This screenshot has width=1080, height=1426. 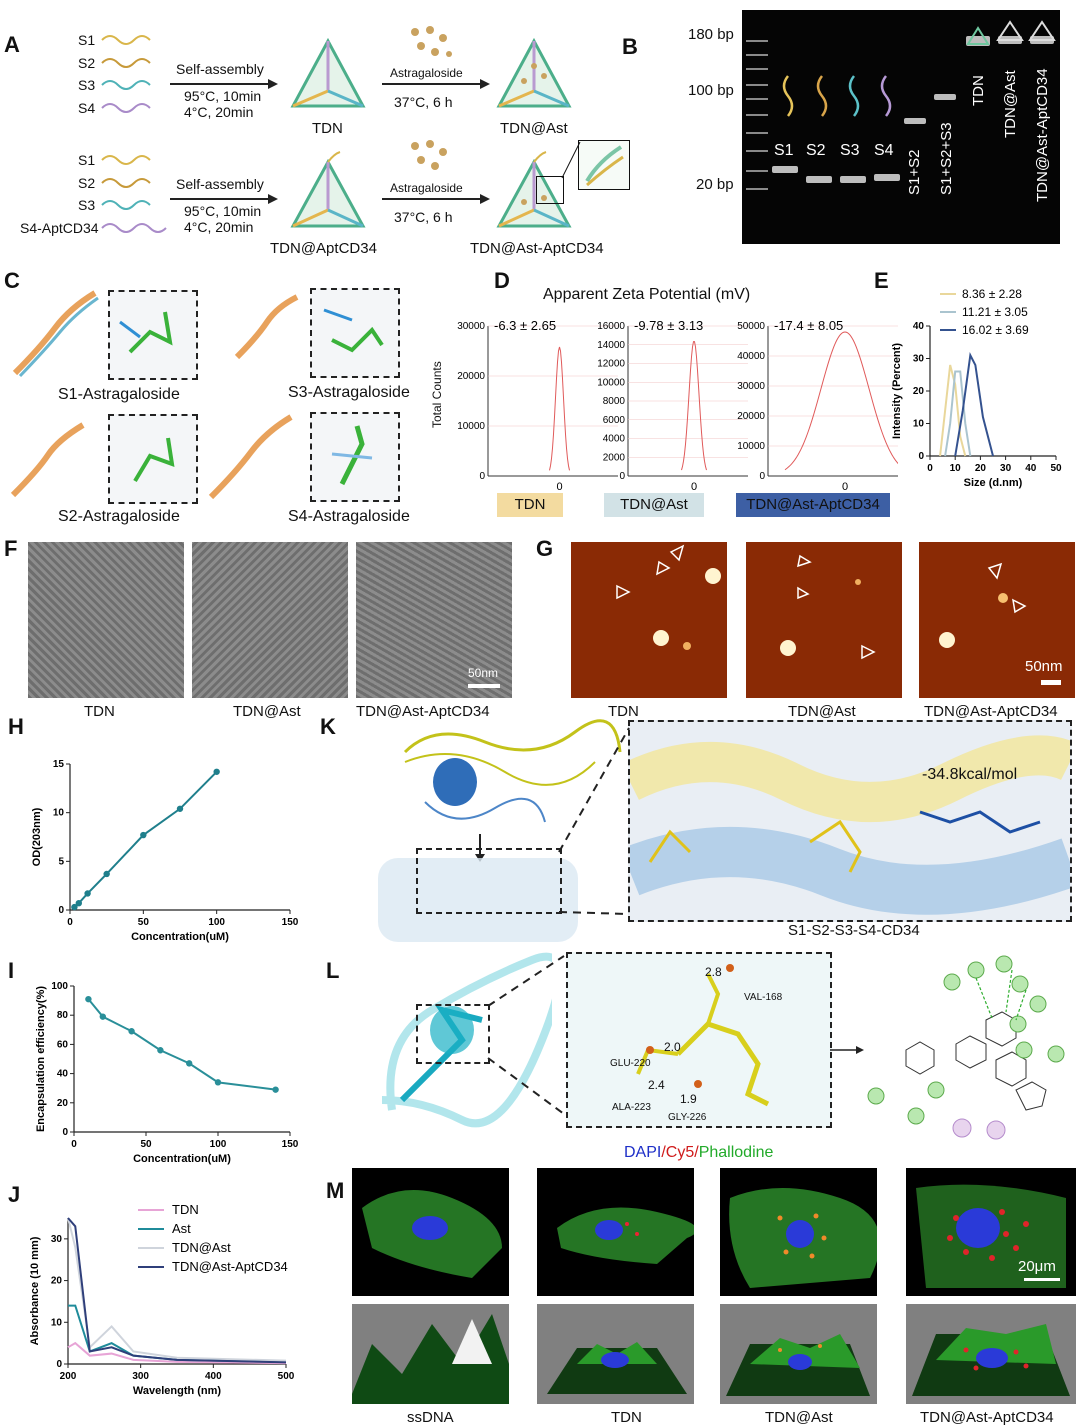 I want to click on confocal-tdn, so click(x=617, y=1232).